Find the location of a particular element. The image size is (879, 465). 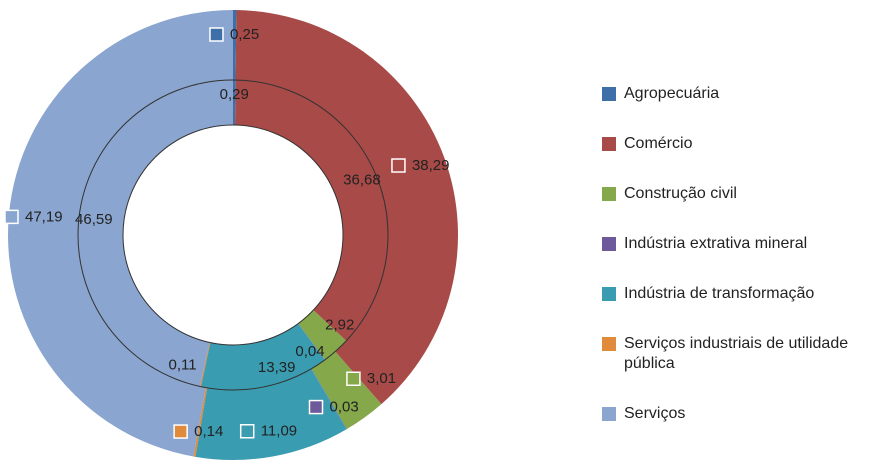

data-label: 47,19 is located at coordinates (44, 216).